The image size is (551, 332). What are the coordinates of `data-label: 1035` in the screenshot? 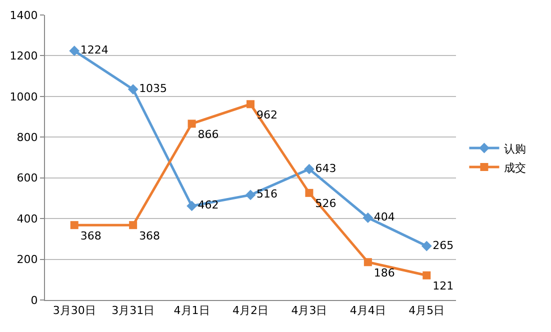 It's located at (153, 89).